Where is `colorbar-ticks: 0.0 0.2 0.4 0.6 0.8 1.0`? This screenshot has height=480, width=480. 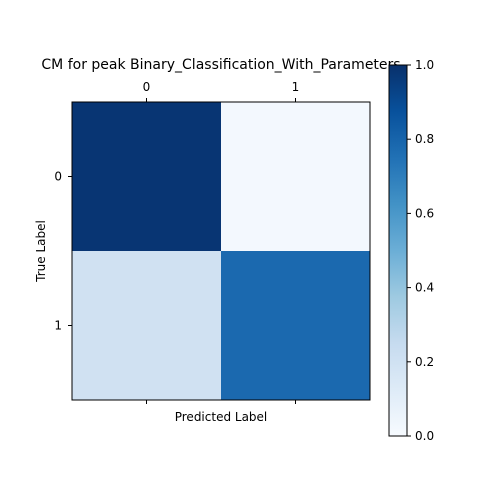
colorbar-ticks: 0.0 0.2 0.4 0.6 0.8 1.0 is located at coordinates (420, 250).